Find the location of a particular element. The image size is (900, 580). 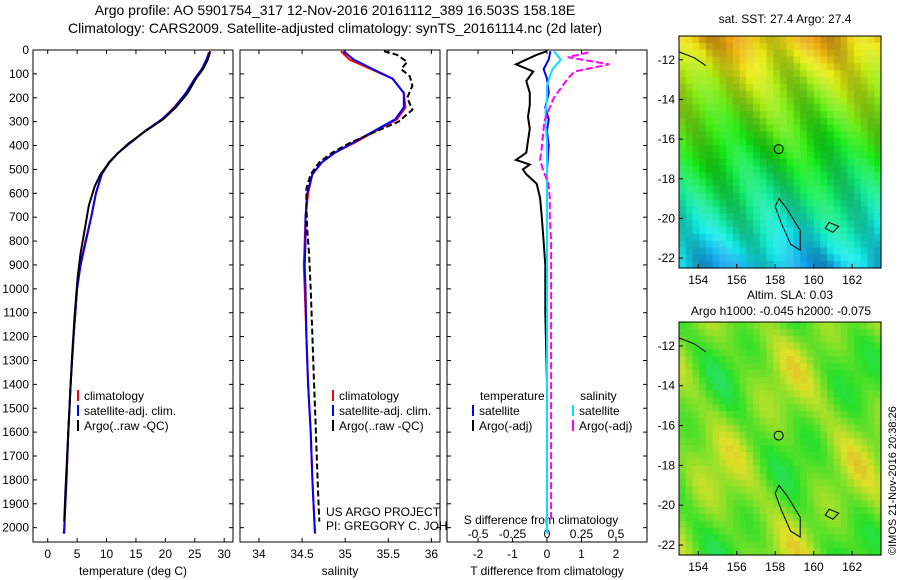

x2-axis-label: S difference from climatology is located at coordinates (541, 520).